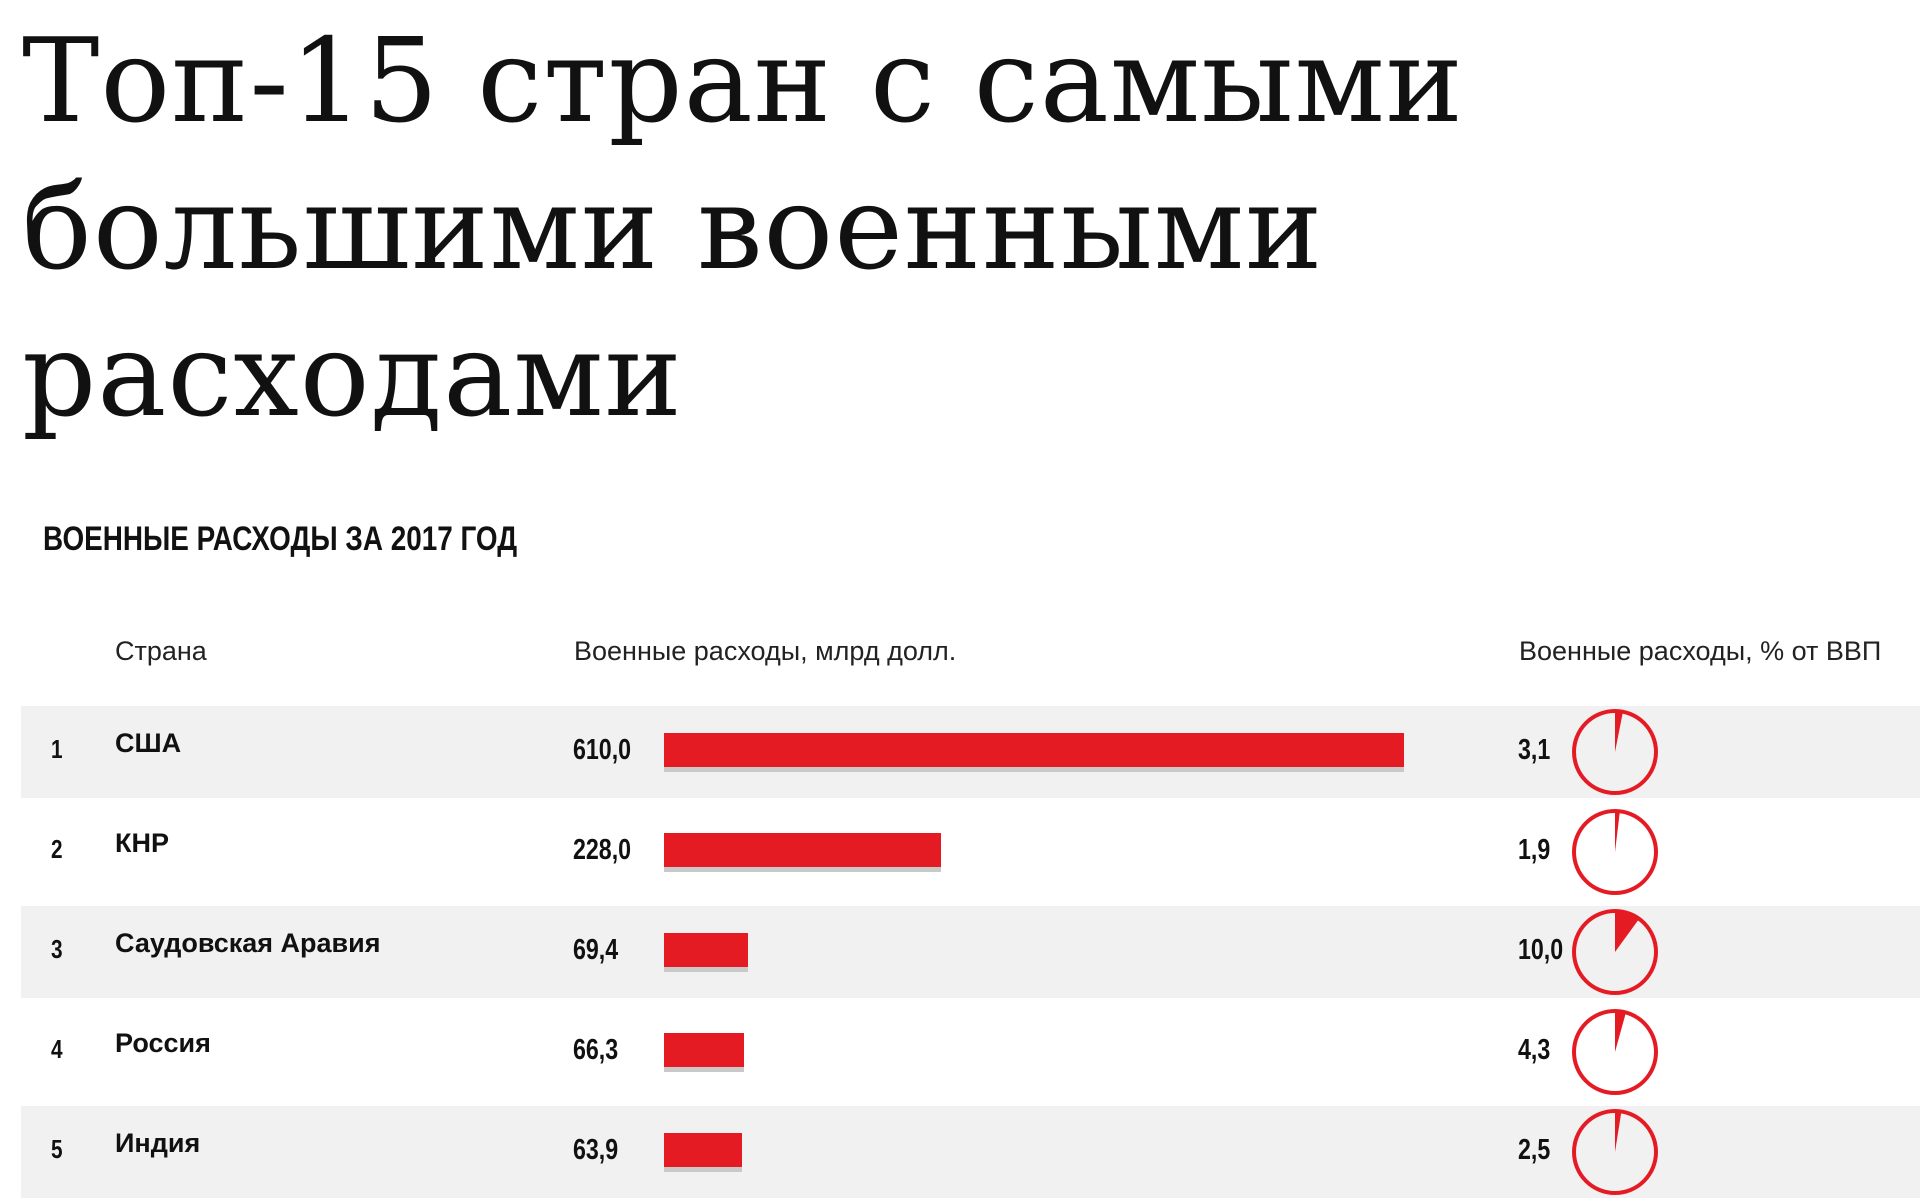 The image size is (1920, 1203). Describe the element at coordinates (596, 1050) in the screenshot. I see `bar-value-label: 66,3` at that location.